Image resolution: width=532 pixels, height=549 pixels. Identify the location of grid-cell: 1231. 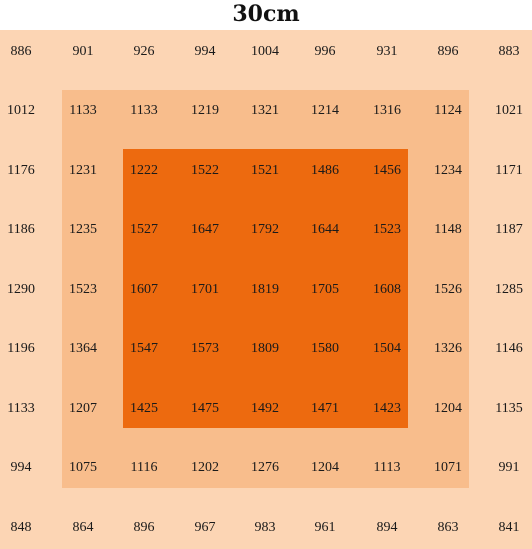
(83, 170).